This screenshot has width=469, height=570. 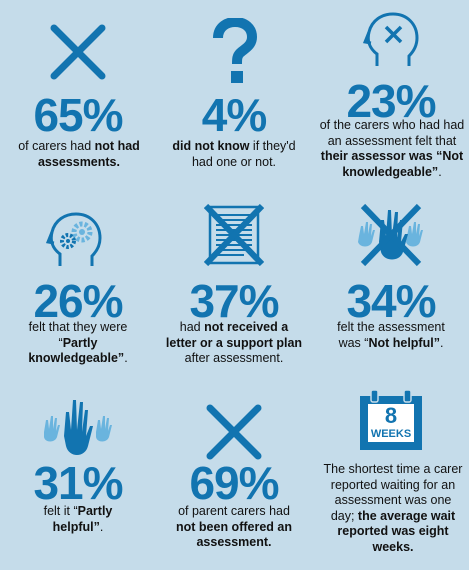 I want to click on stat-percent: 34%, so click(x=391, y=301).